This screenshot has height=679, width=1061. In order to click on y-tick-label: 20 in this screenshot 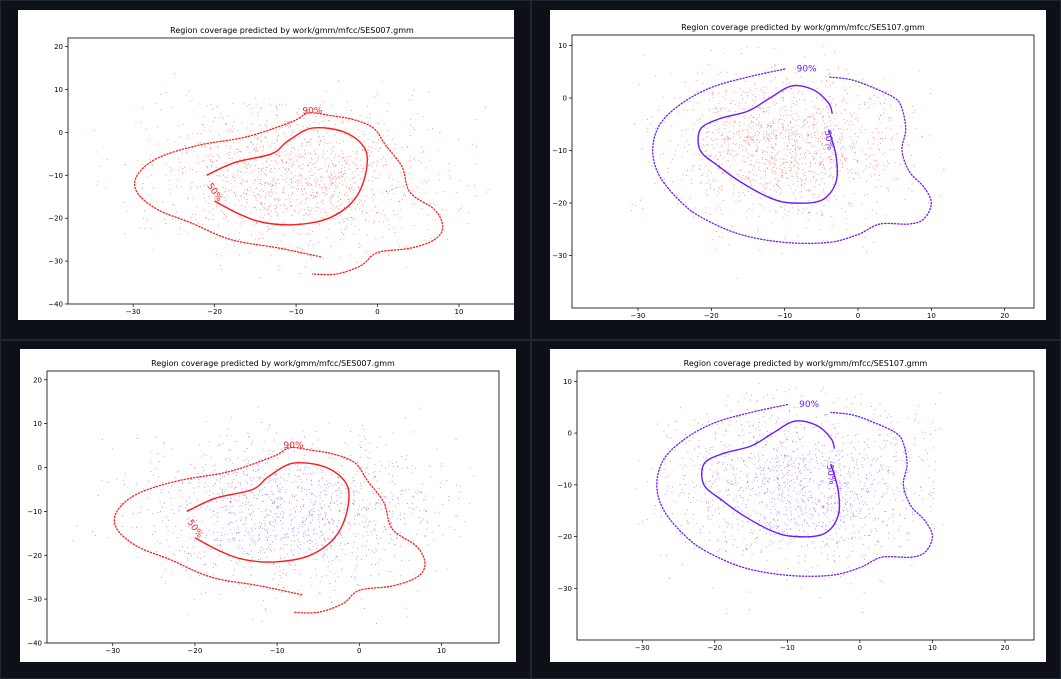, I will do `click(37, 380)`.